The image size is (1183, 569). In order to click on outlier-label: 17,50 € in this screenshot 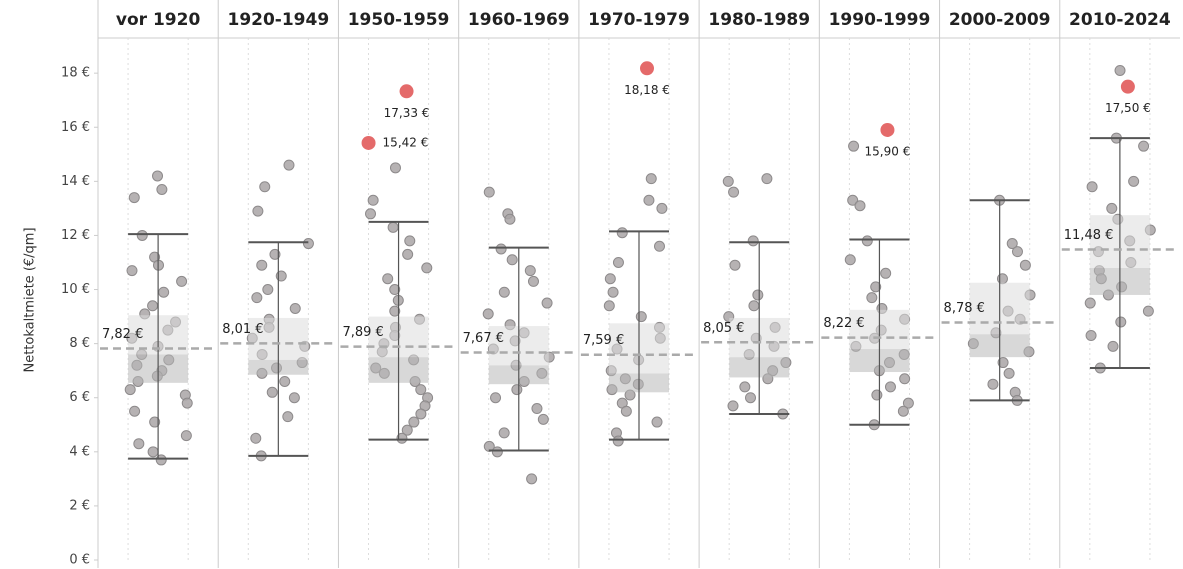, I will do `click(1128, 108)`.